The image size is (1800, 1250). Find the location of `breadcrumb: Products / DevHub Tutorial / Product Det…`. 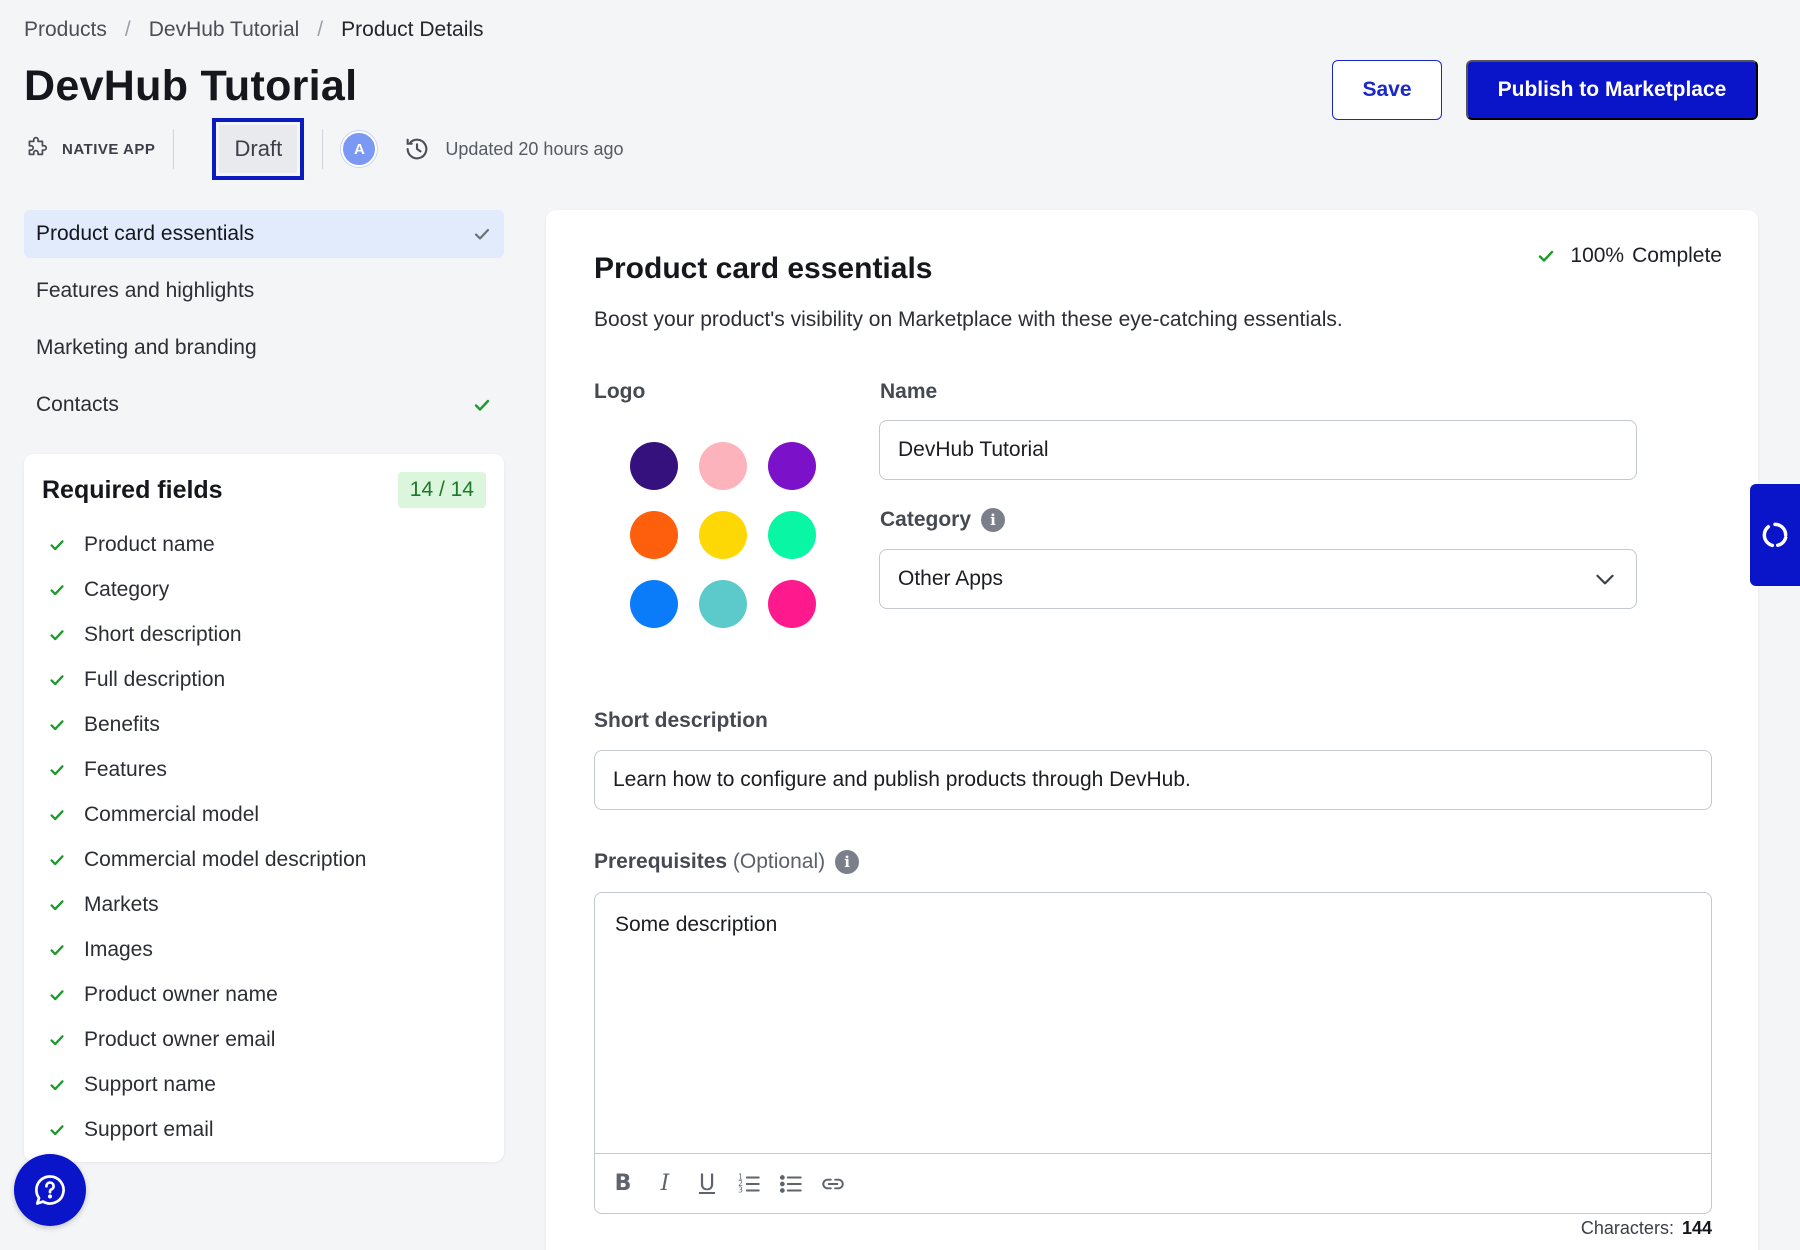

breadcrumb: Products / DevHub Tutorial / Product Det… is located at coordinates (254, 30).